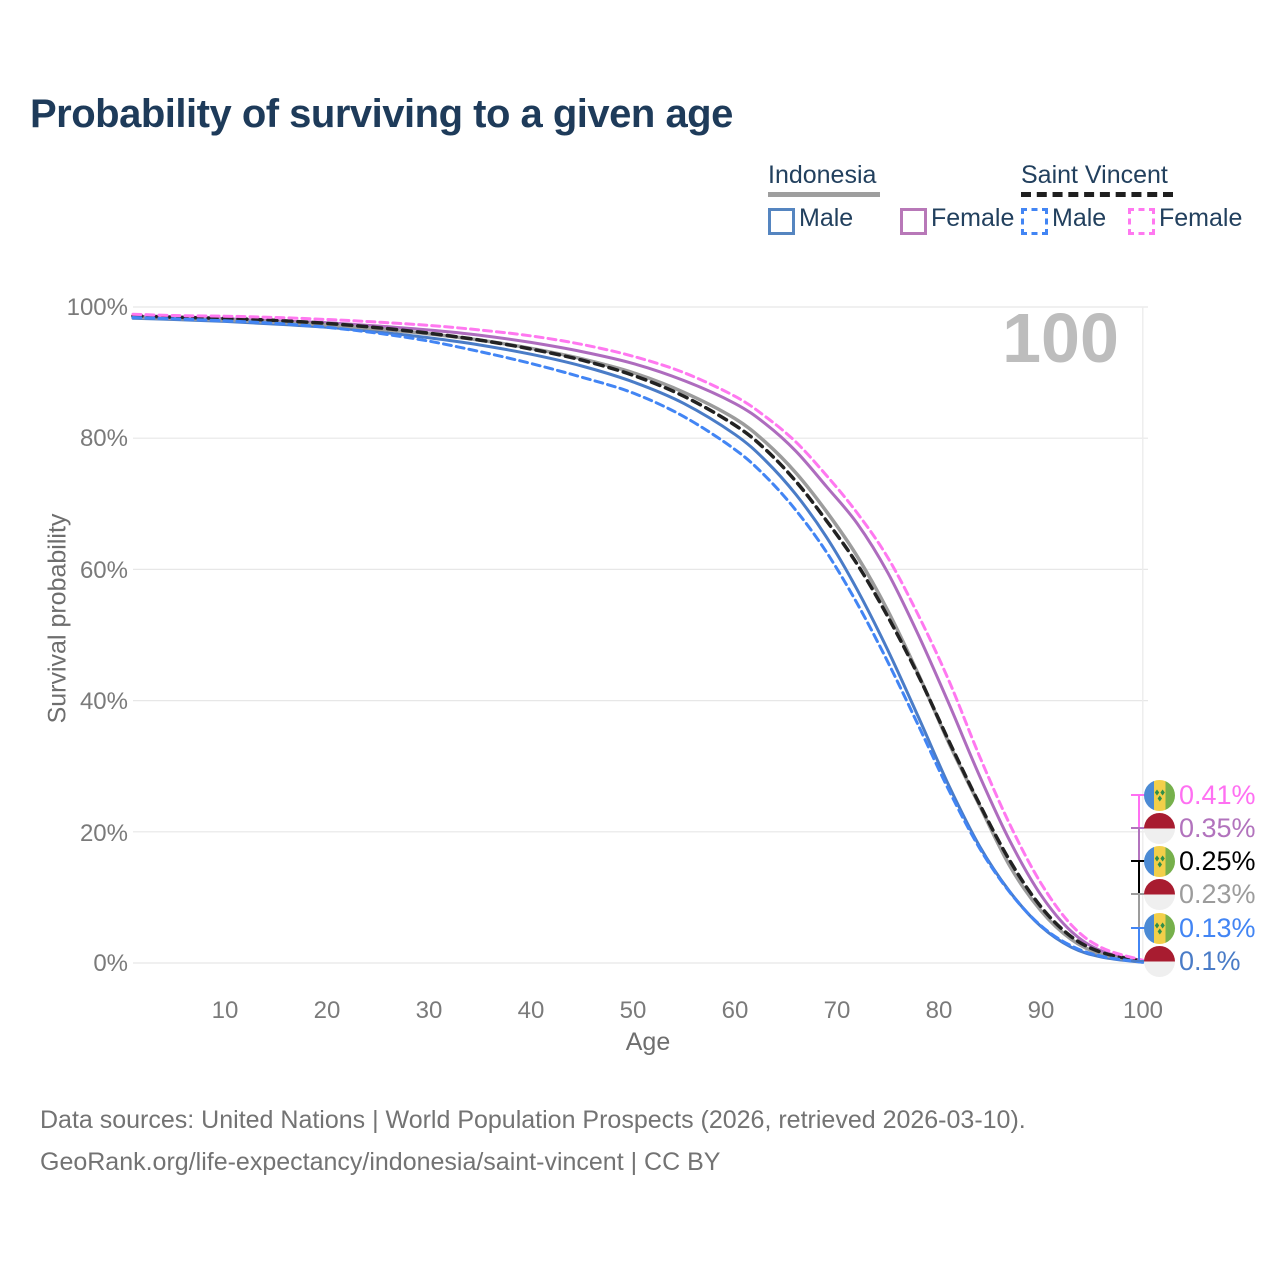  Describe the element at coordinates (1217, 860) in the screenshot. I see `end-value: 0.25%` at that location.